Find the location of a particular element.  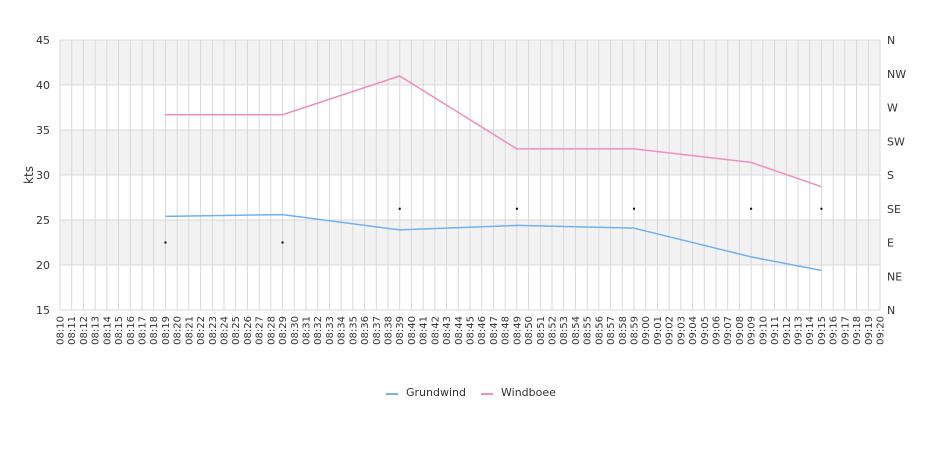

x-tick-label: 08:22 is located at coordinates (201, 330).